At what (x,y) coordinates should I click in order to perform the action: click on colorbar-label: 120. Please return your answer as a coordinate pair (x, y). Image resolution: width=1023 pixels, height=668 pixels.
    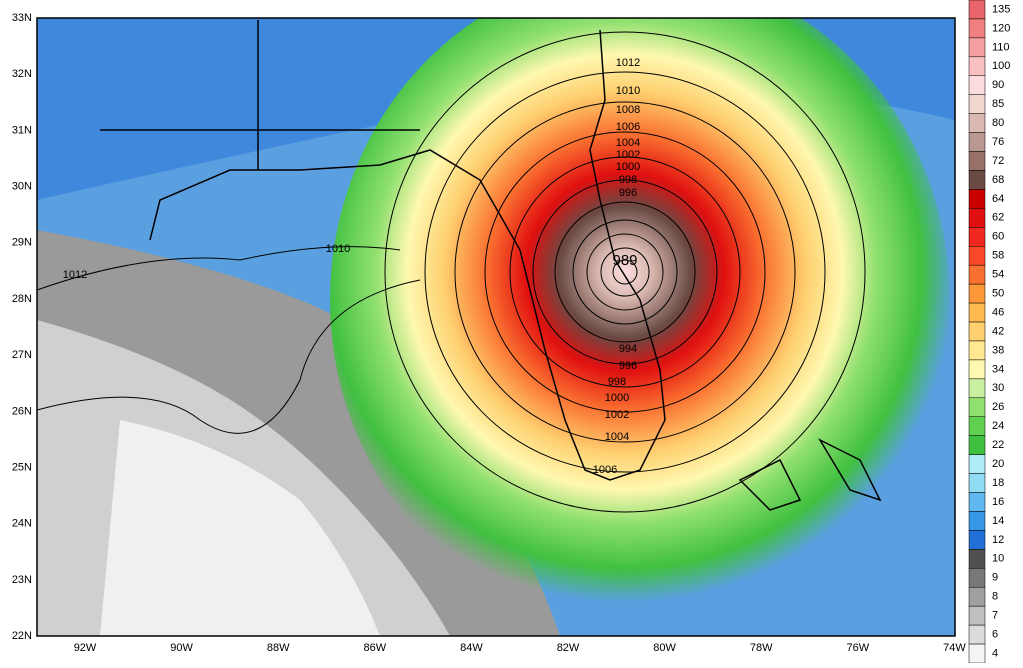
    Looking at the image, I should click on (1001, 28).